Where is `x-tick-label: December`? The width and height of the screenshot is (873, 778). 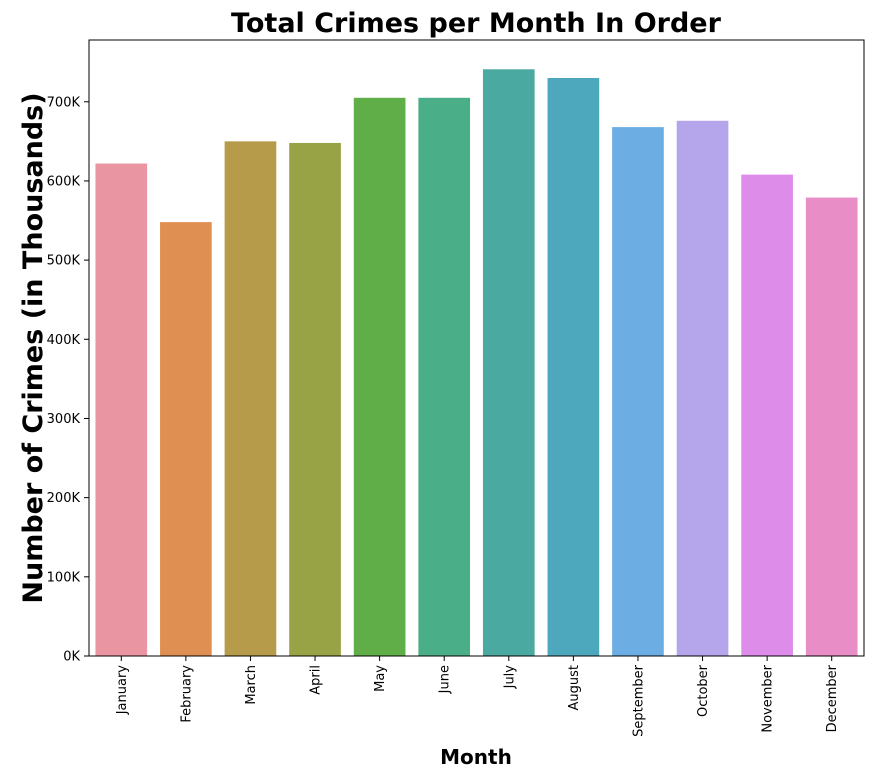
x-tick-label: December is located at coordinates (832, 698).